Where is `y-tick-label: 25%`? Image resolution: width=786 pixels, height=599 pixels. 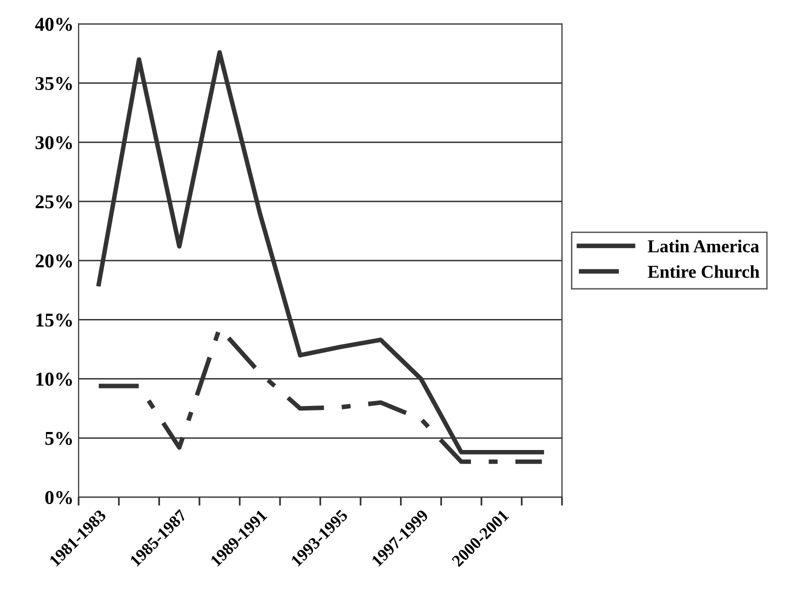
y-tick-label: 25% is located at coordinates (54, 201).